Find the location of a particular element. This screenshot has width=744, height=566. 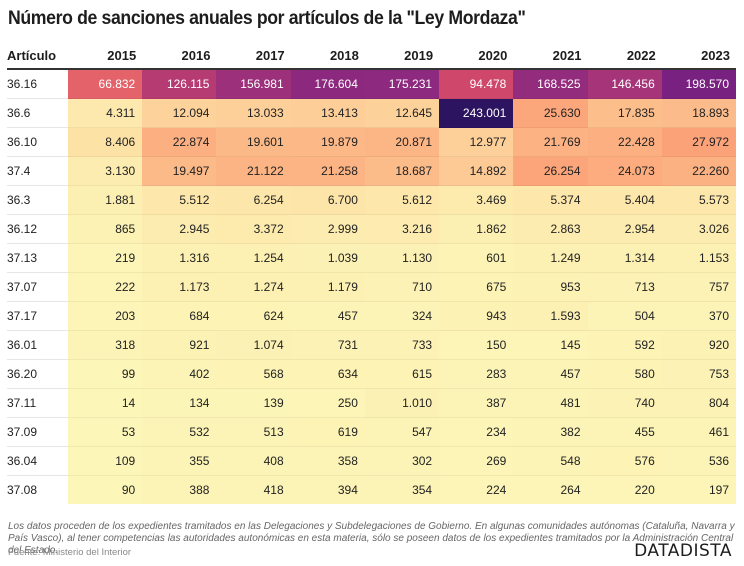

heatmap-cell: 3.130 is located at coordinates (105, 171).